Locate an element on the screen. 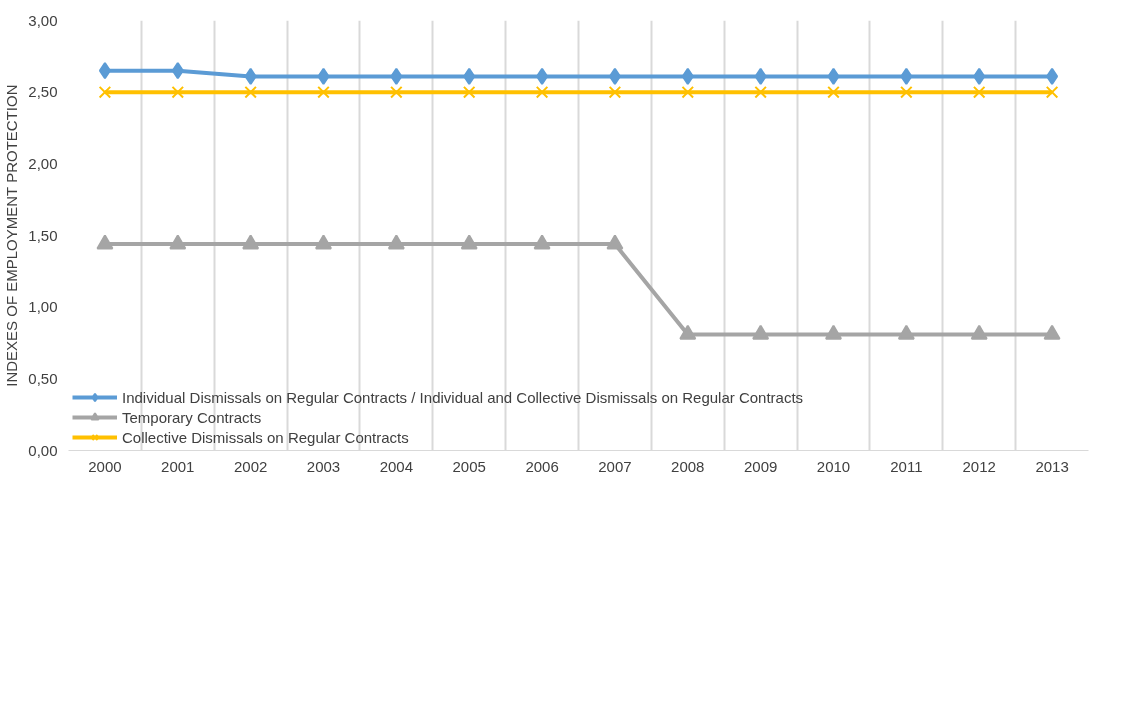 Image resolution: width=1148 pixels, height=710 pixels. legend-label: Temporary Contracts is located at coordinates (192, 417).